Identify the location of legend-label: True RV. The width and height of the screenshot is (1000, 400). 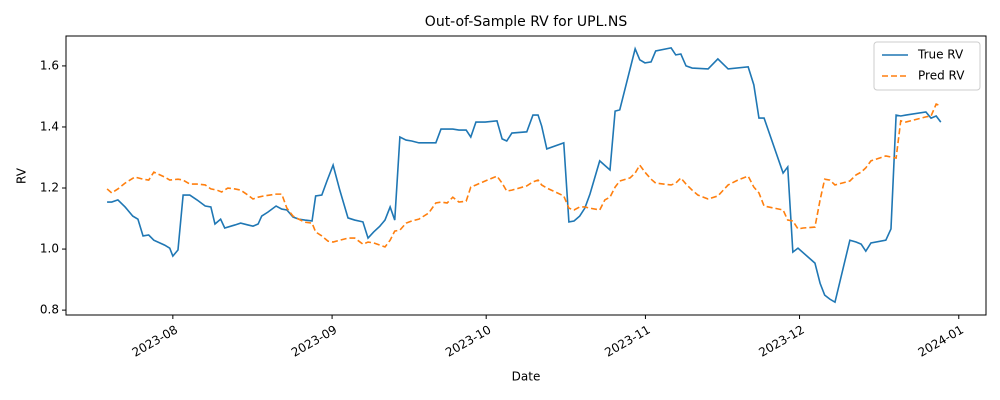
(940, 55).